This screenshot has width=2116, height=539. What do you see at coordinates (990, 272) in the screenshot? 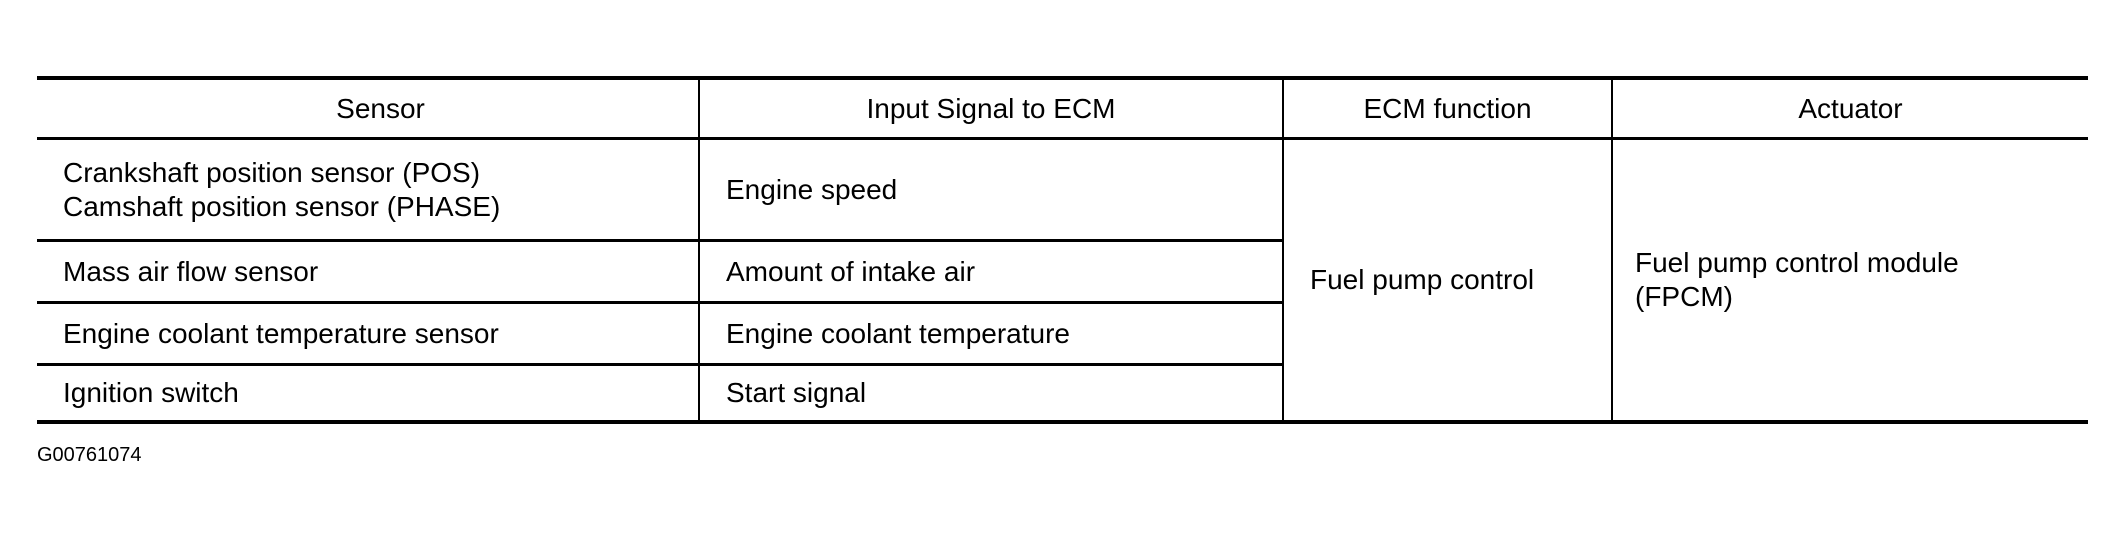
I see `input-cell: Amount of intake air` at bounding box center [990, 272].